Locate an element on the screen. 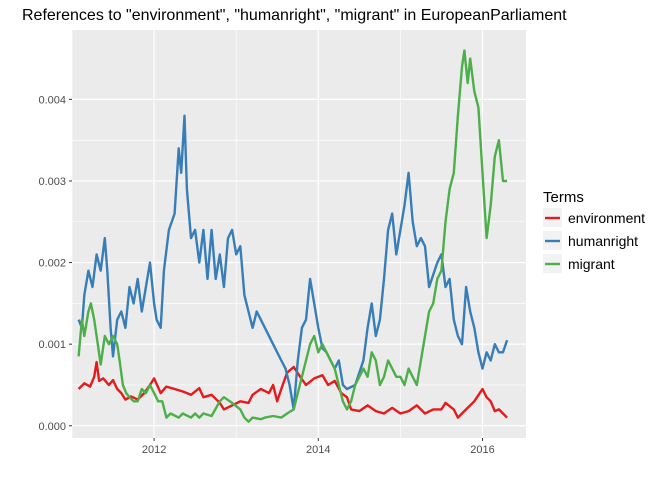 The image size is (672, 480). x-axis: 2012 2014 2016 is located at coordinates (318, 447).